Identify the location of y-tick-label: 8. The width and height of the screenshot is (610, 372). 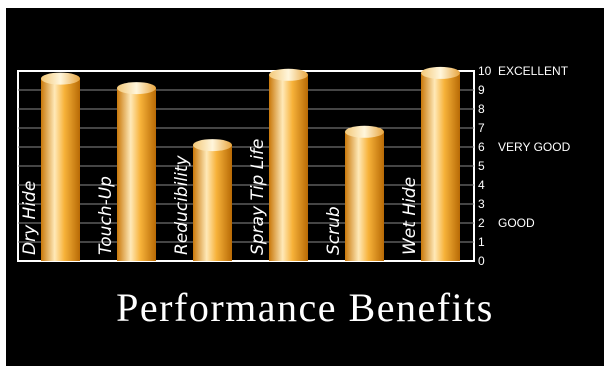
(481, 109).